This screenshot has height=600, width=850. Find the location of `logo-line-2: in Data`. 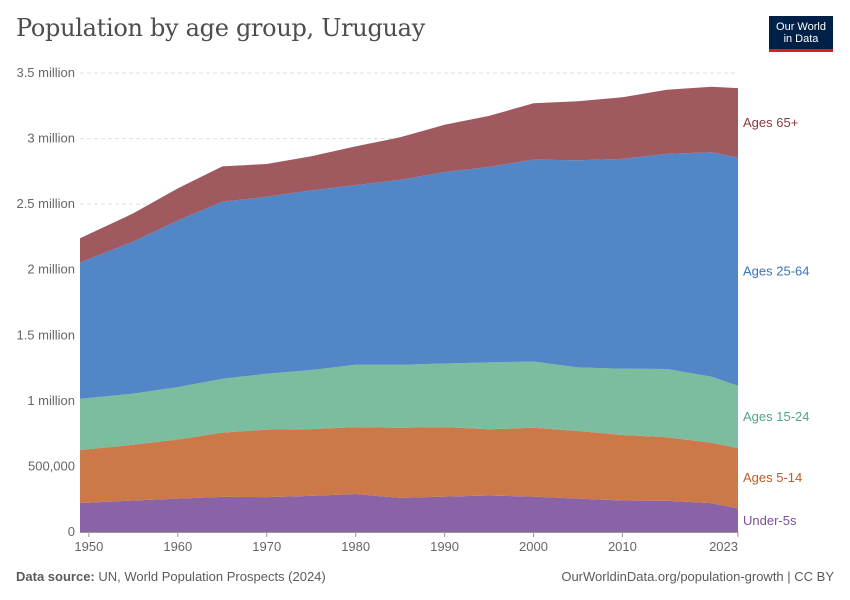

logo-line-2: in Data is located at coordinates (801, 39).